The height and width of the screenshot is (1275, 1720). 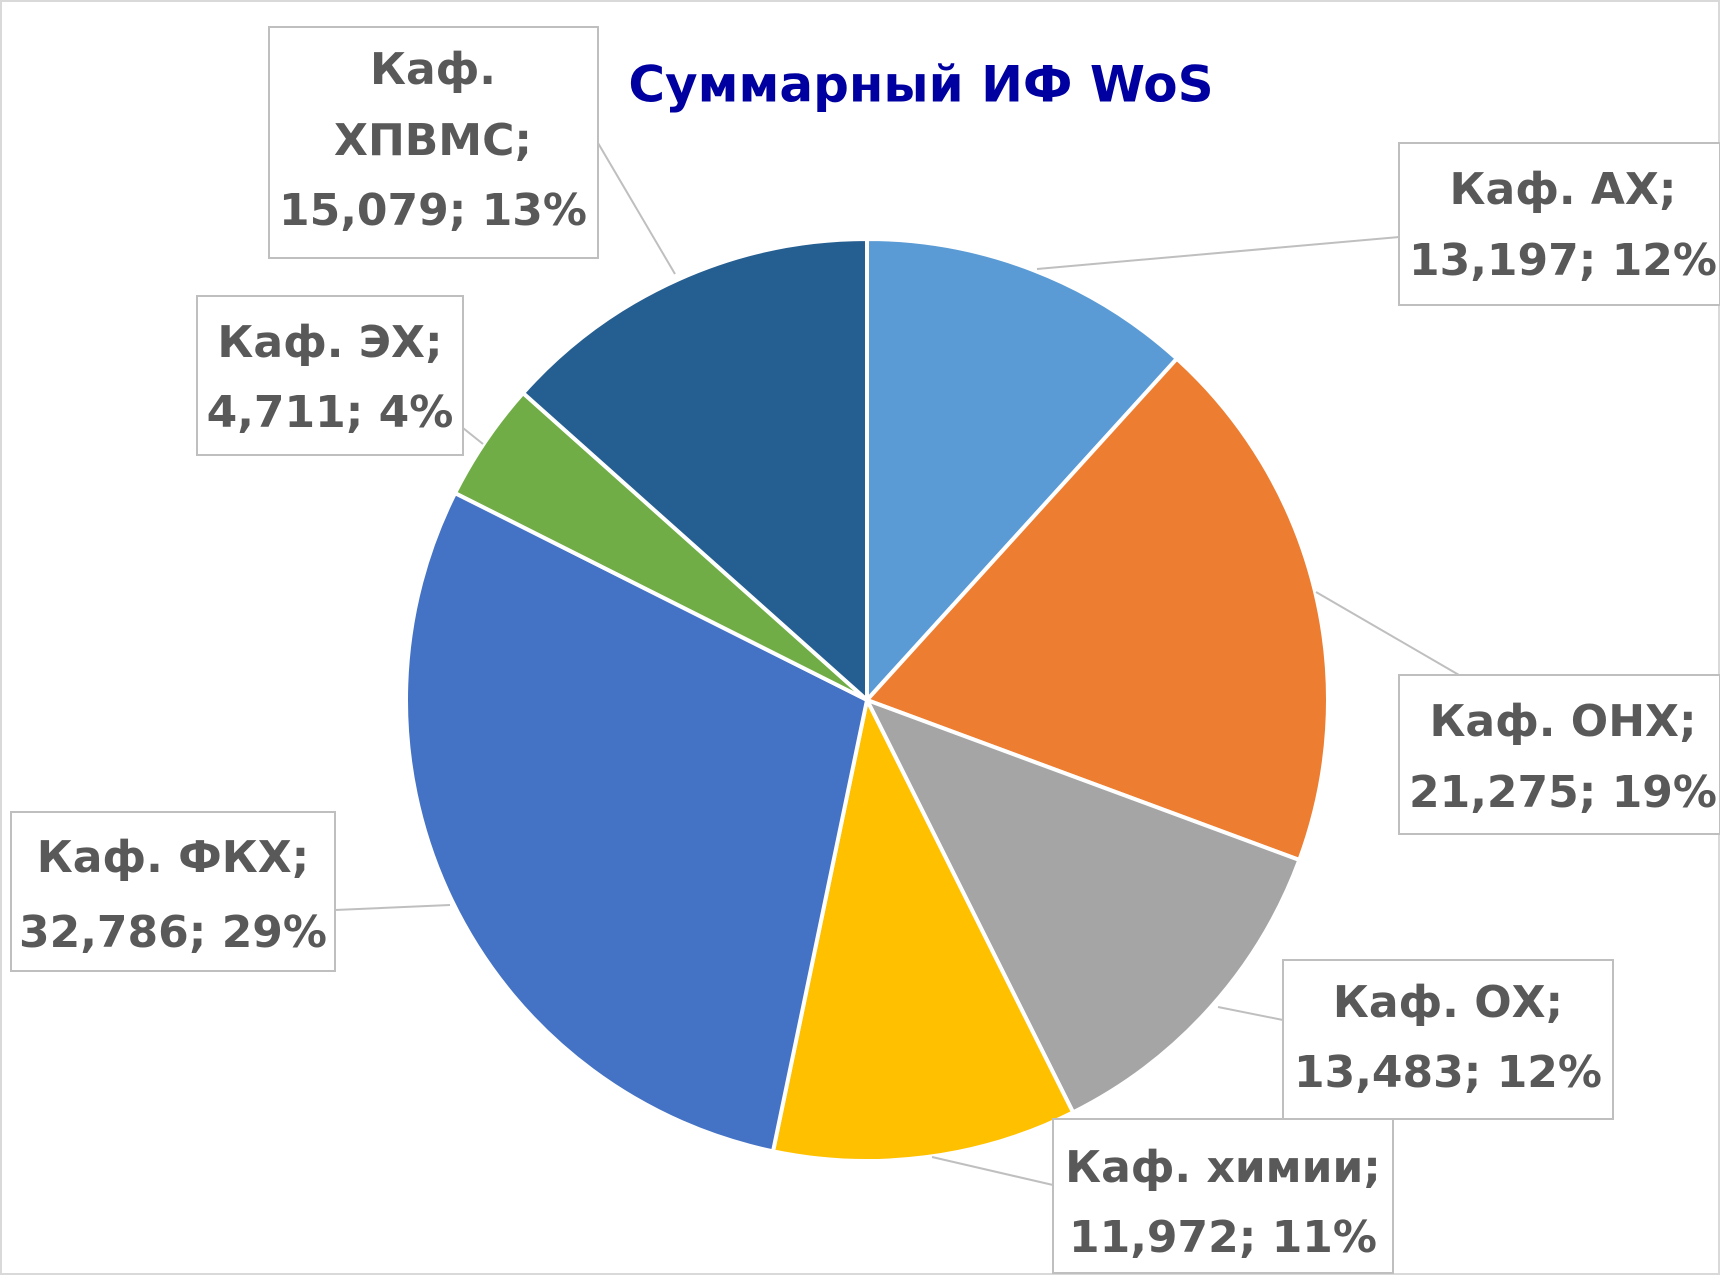 What do you see at coordinates (330, 412) in the screenshot?
I see `value-label: 4,711; 4%` at bounding box center [330, 412].